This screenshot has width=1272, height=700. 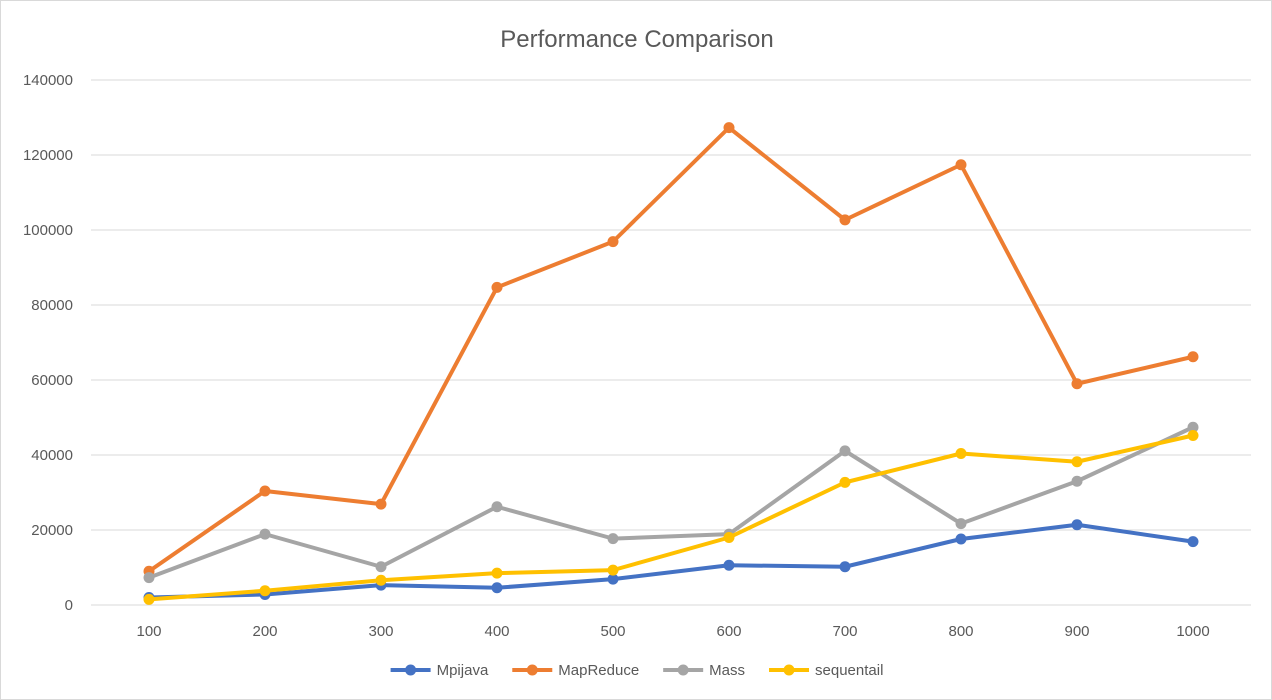 I want to click on y-tick-label: 0, so click(x=69, y=605).